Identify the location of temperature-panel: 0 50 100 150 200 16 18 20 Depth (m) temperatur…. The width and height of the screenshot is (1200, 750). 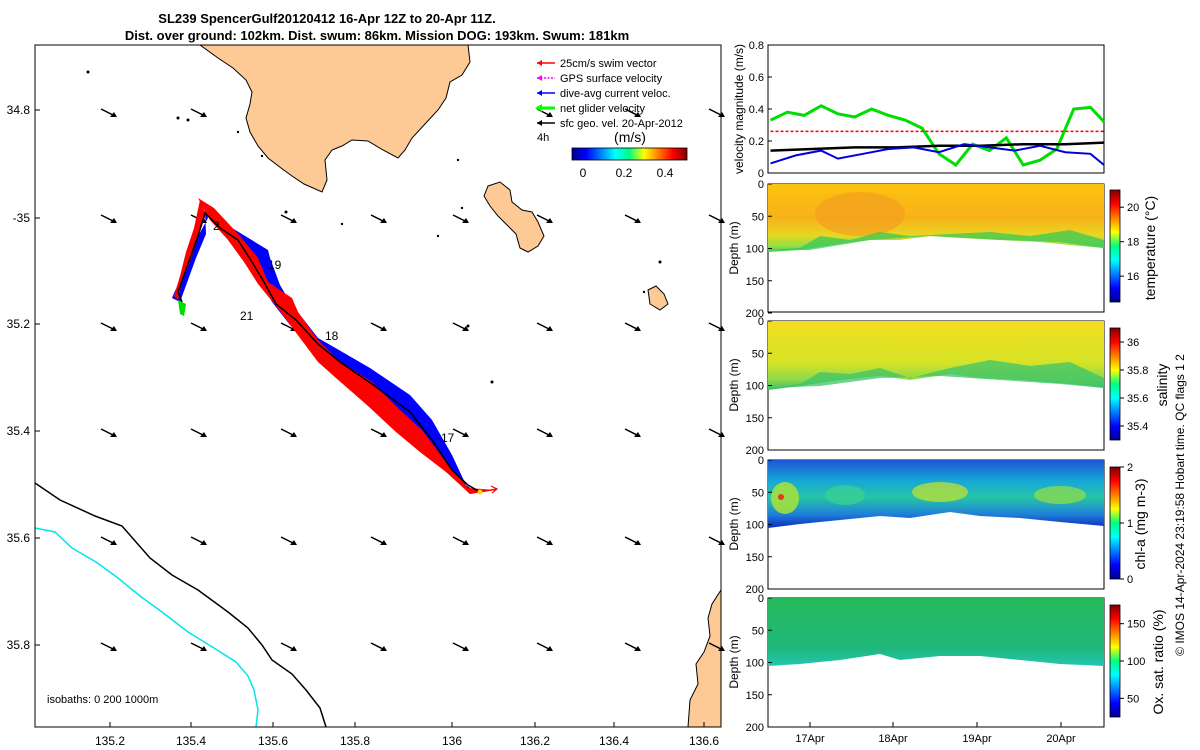
(942, 249).